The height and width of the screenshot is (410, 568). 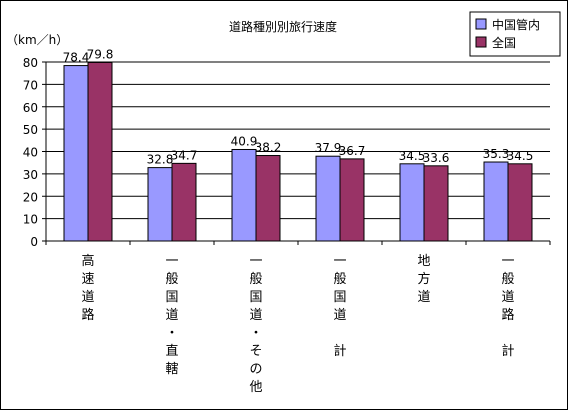 What do you see at coordinates (255, 351) in the screenshot?
I see `category-label-char: そ` at bounding box center [255, 351].